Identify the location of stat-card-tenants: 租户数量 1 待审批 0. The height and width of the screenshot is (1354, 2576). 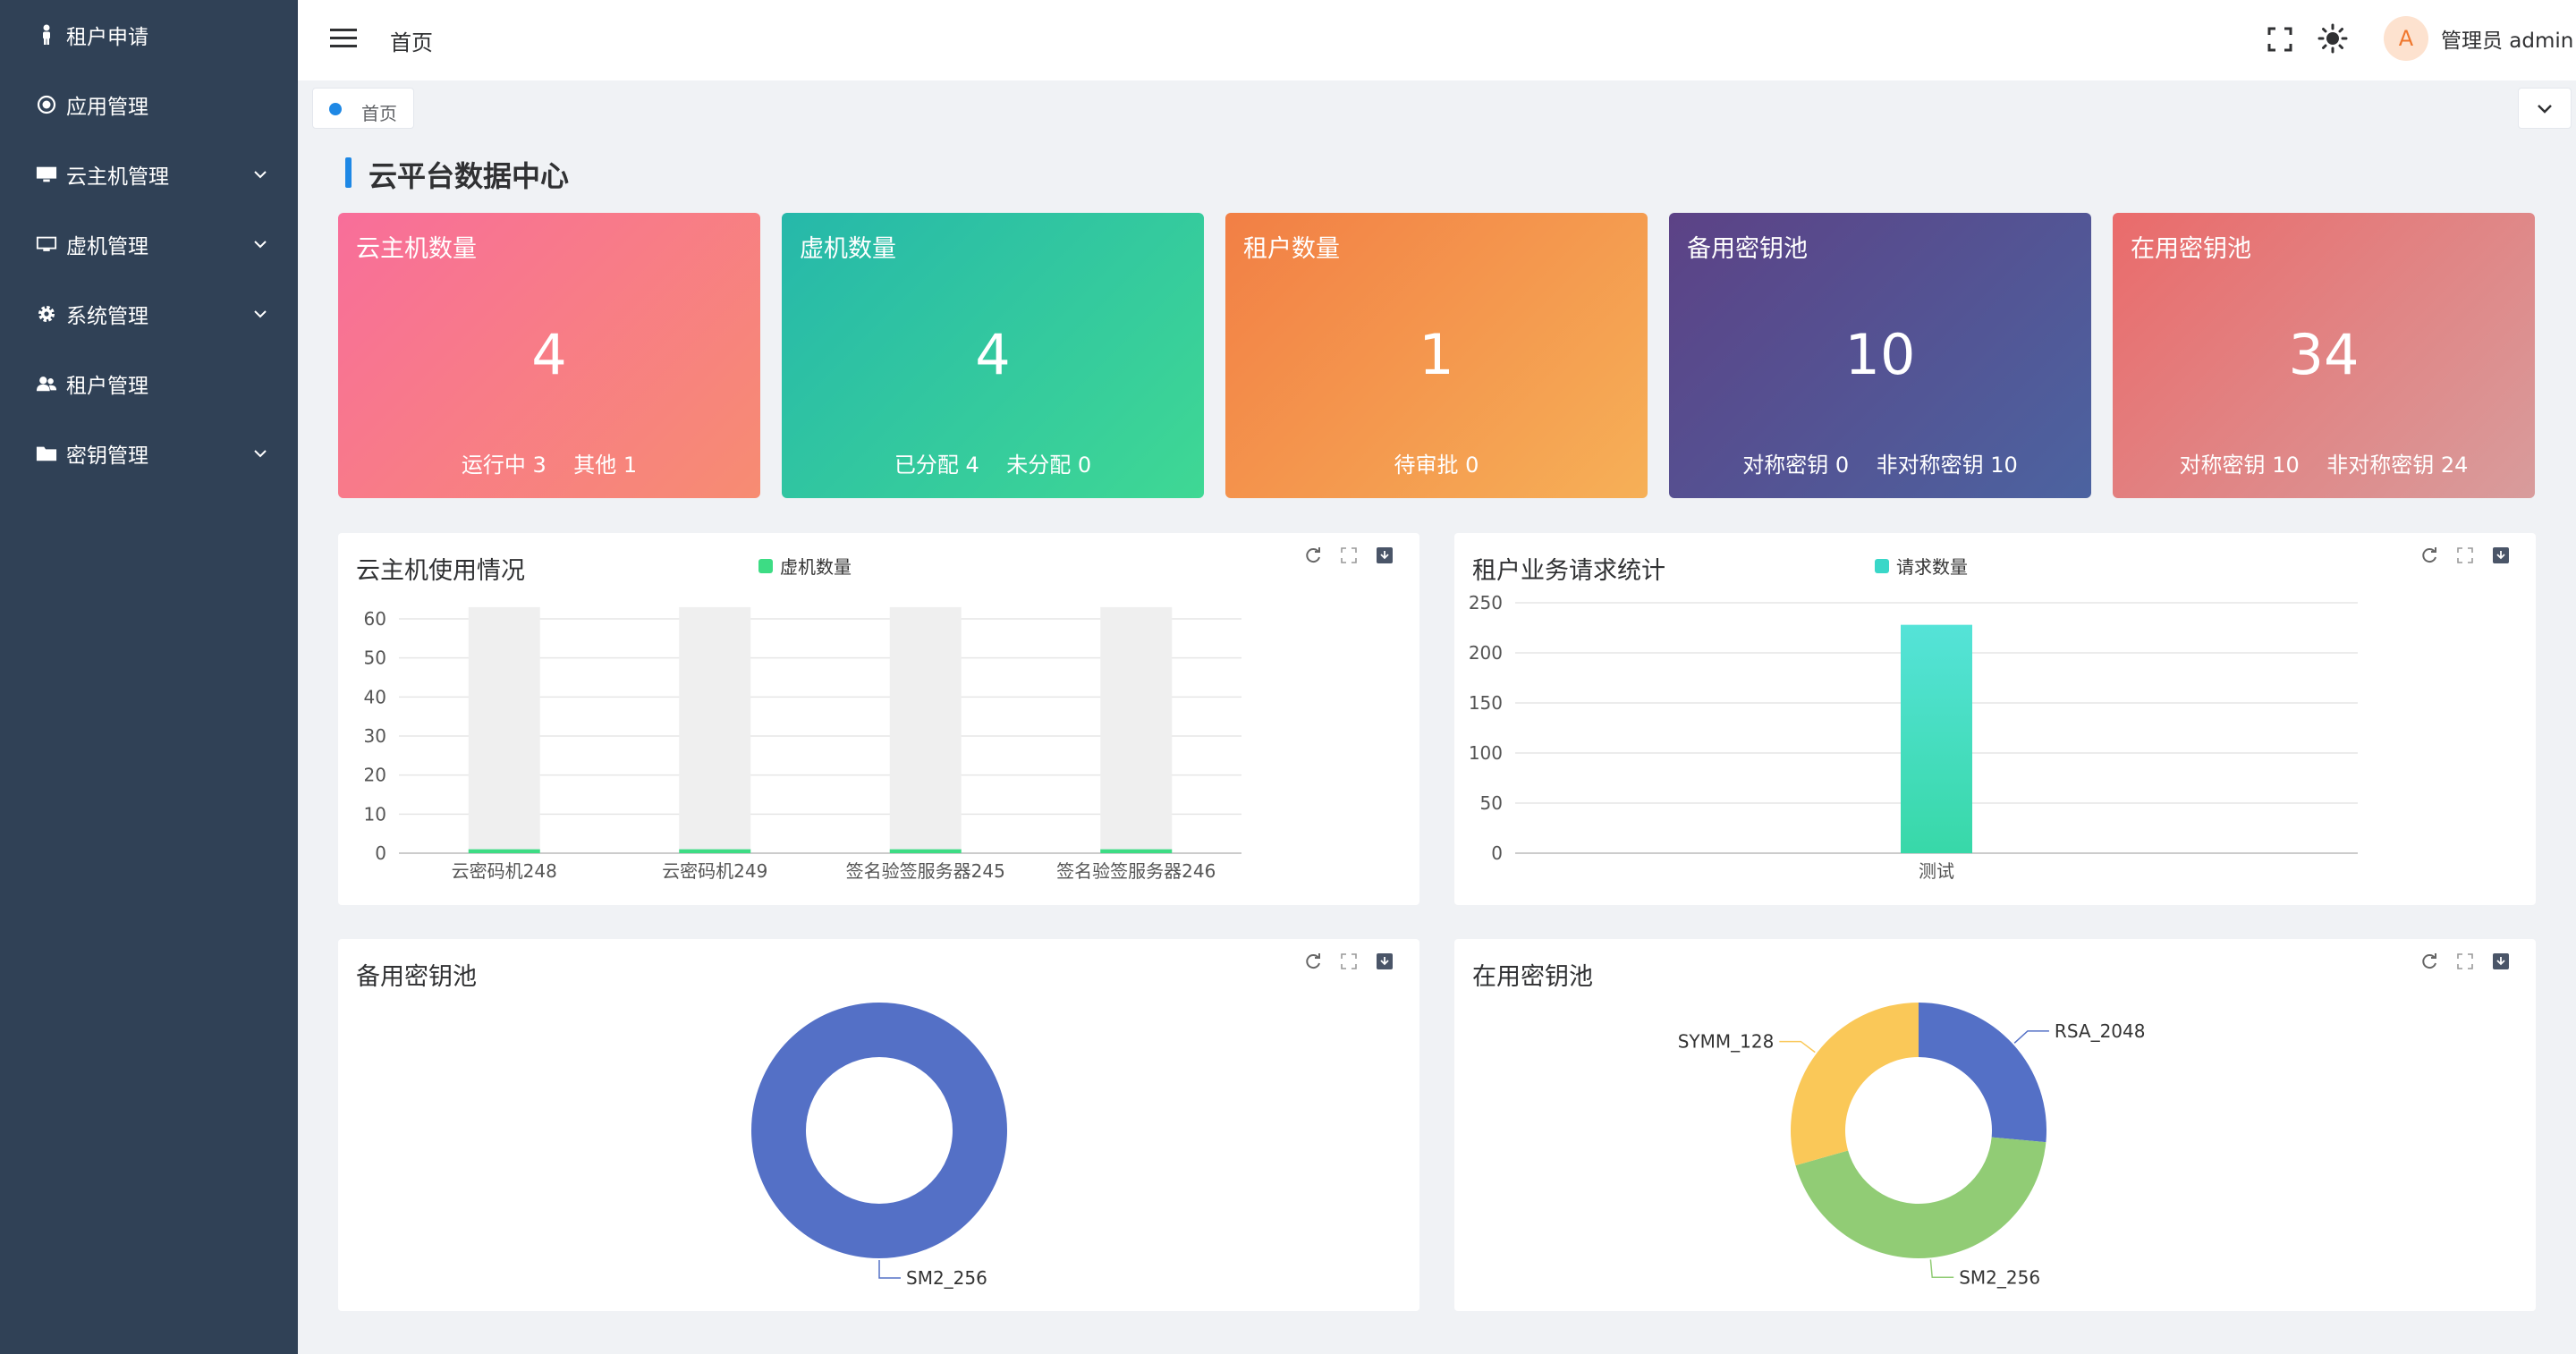
(1436, 355).